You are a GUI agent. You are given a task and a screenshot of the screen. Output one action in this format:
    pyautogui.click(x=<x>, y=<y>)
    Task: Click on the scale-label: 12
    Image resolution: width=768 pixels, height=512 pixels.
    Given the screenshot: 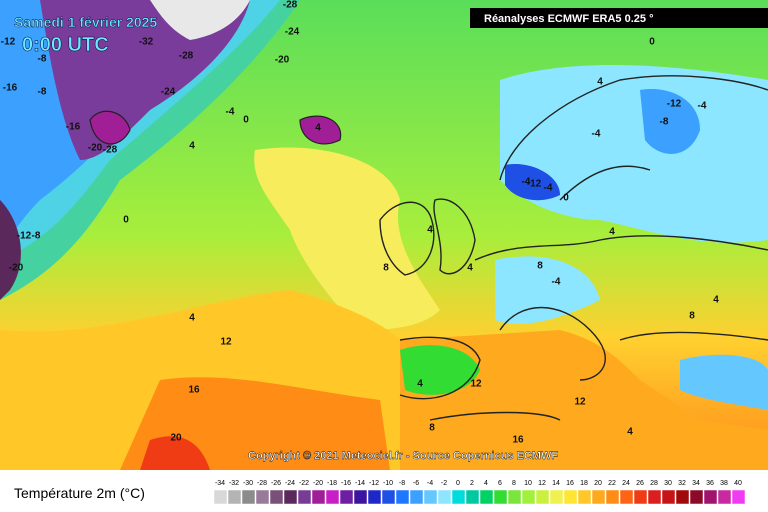 What is the action you would take?
    pyautogui.click(x=542, y=483)
    